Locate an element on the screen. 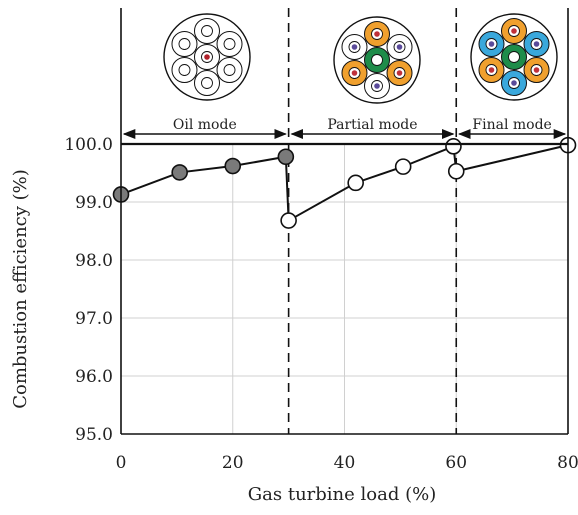  y-tick-label: 95.0 is located at coordinates (94, 435).